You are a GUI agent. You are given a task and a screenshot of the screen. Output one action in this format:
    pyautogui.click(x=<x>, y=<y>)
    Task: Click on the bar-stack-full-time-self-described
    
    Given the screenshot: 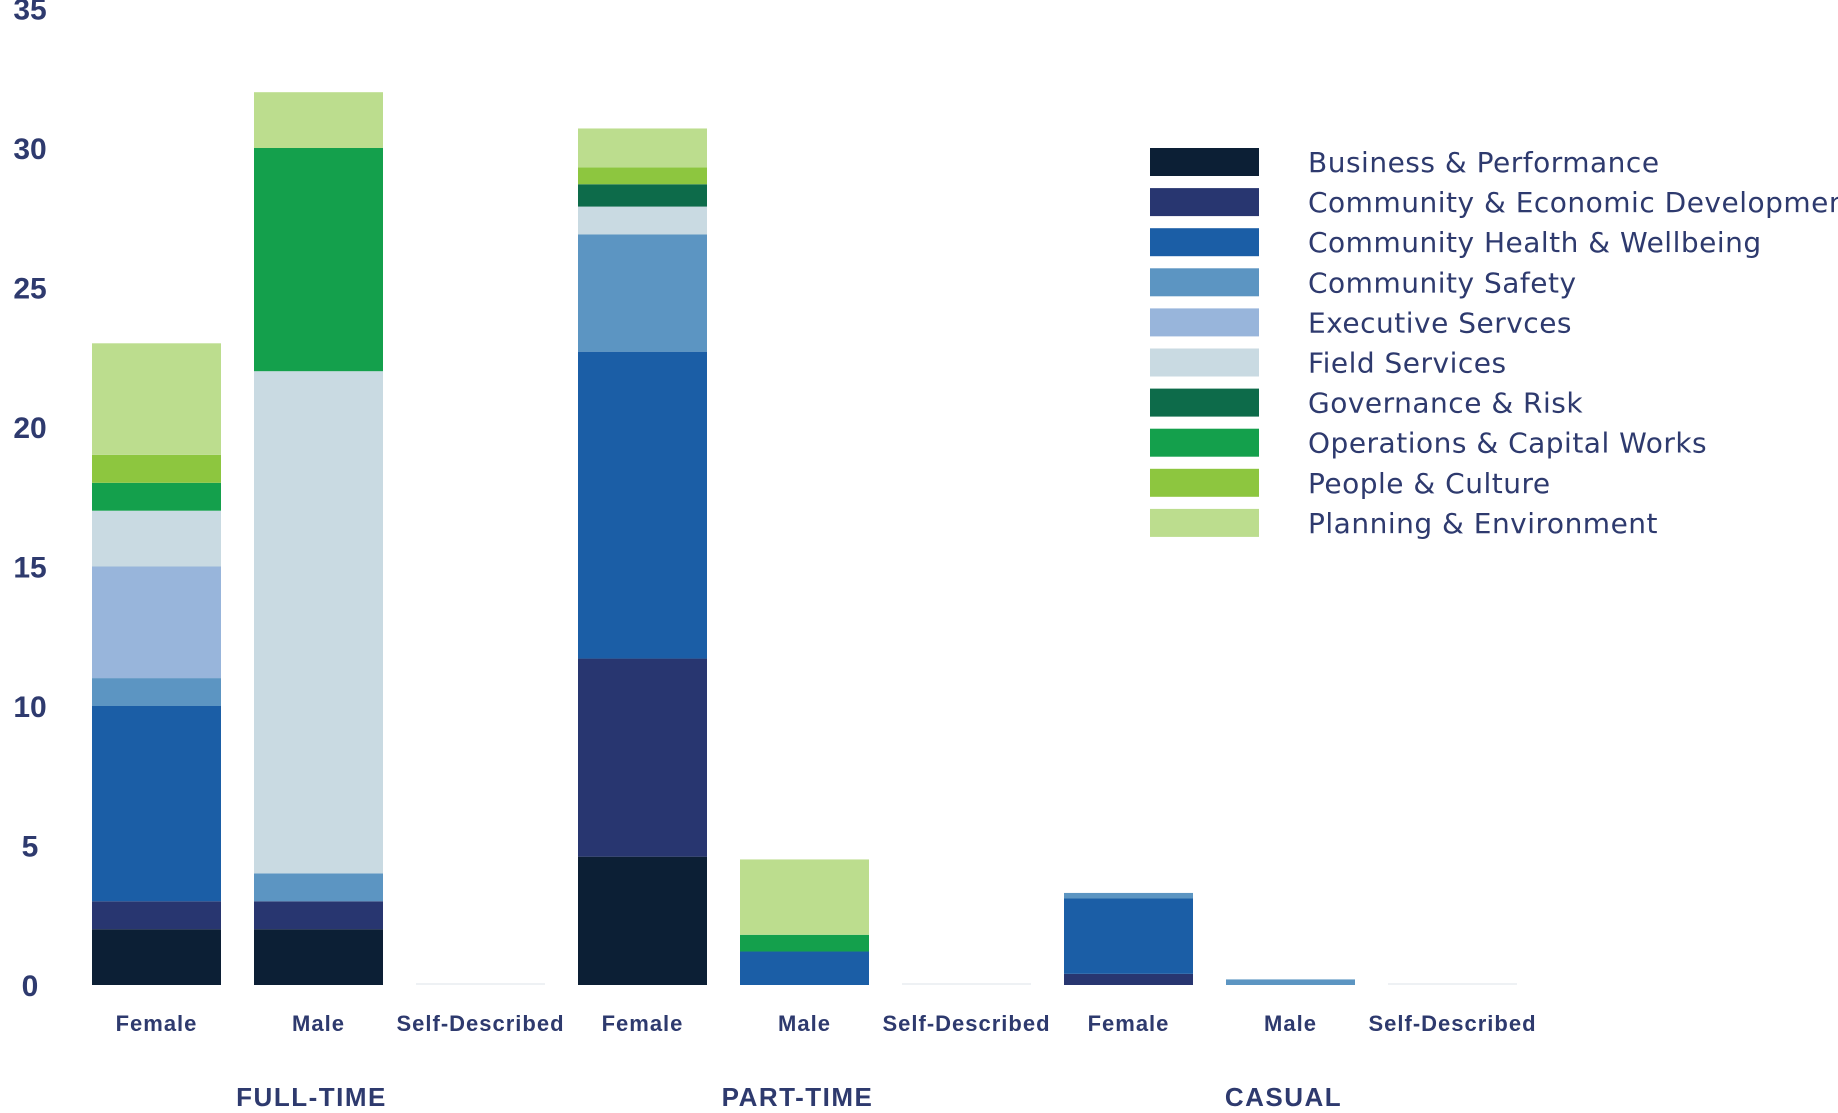 What is the action you would take?
    pyautogui.click(x=480, y=984)
    